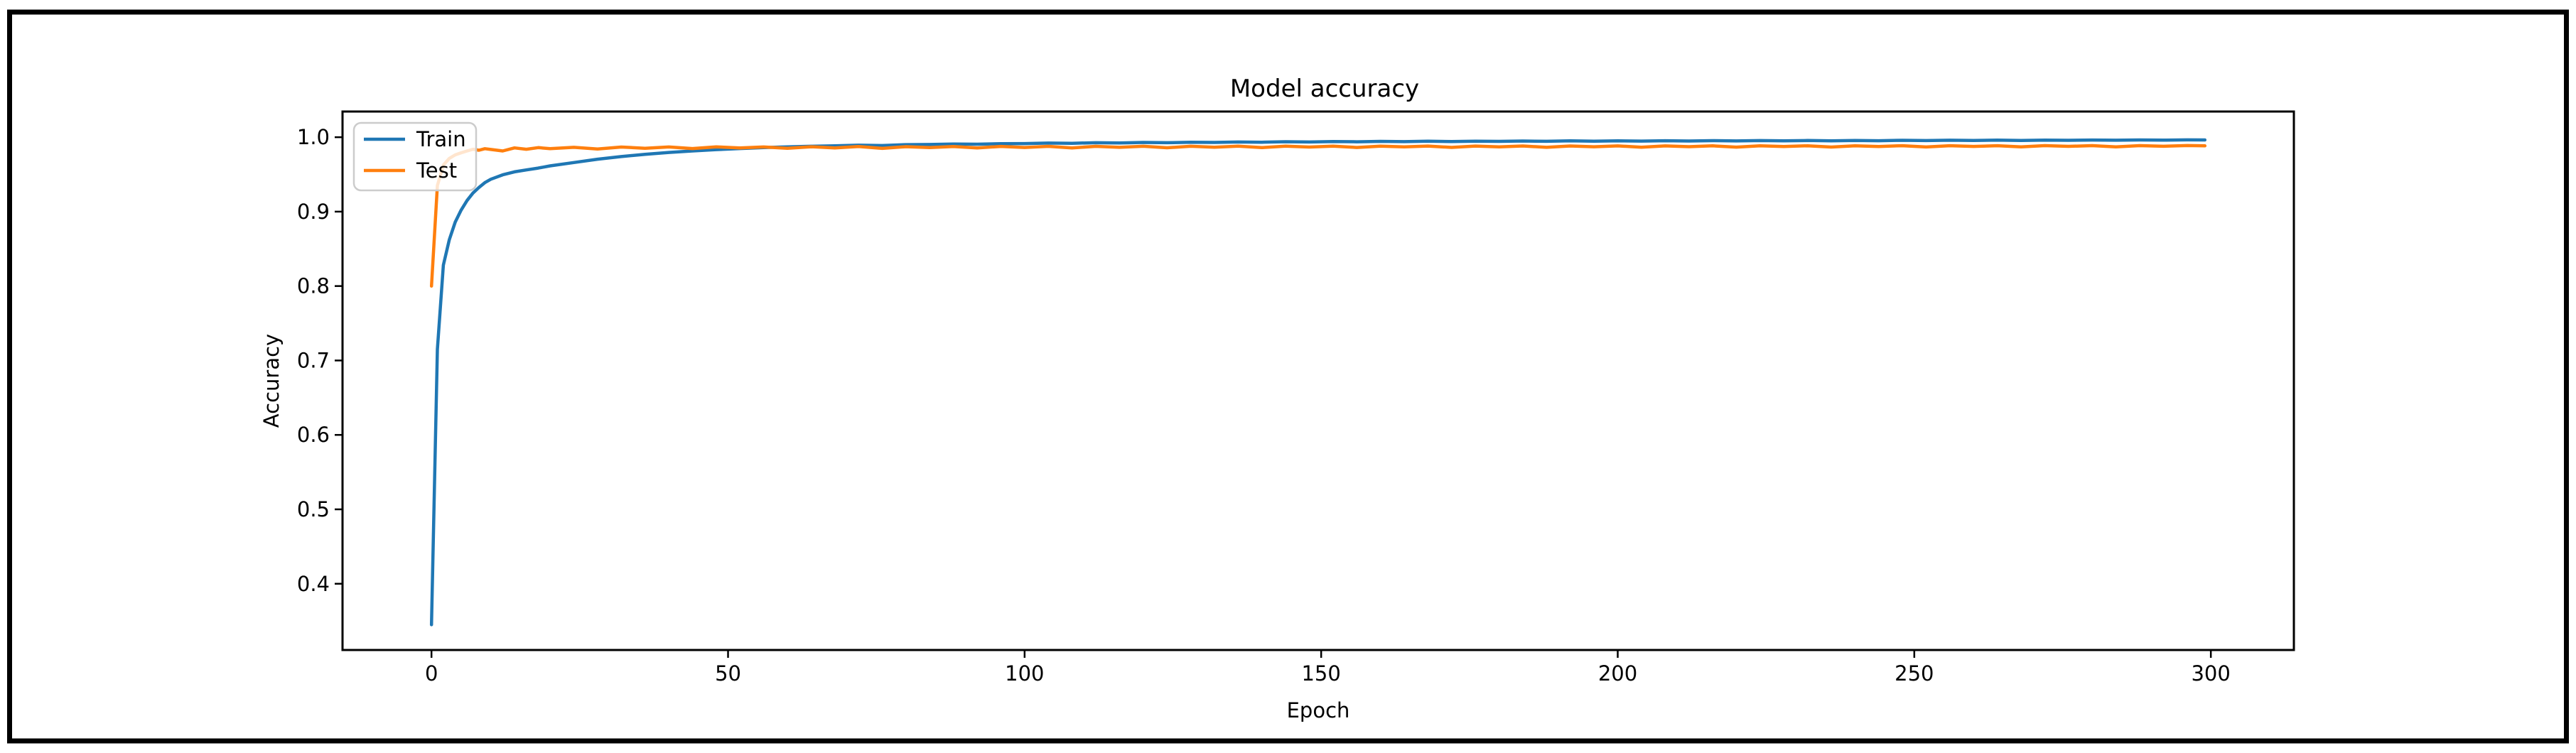 This screenshot has height=753, width=2576. Describe the element at coordinates (313, 212) in the screenshot. I see `y-tick-label-0.9: 0.9` at that location.